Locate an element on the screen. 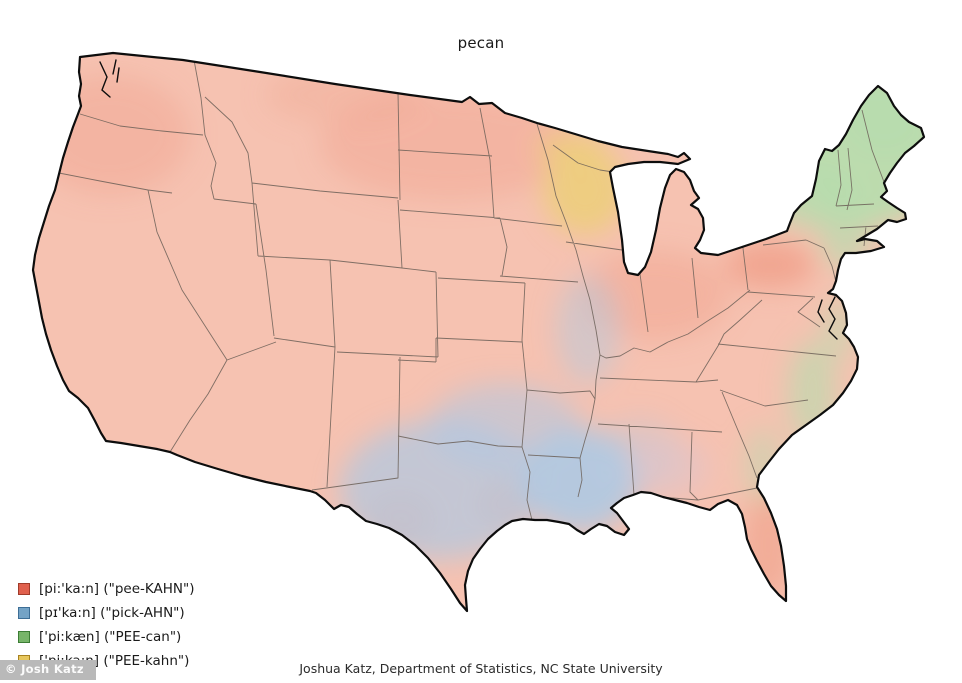 The width and height of the screenshot is (962, 683). legend-item: [pi:'ka:n] ("pee-KAHN") is located at coordinates (106, 589).